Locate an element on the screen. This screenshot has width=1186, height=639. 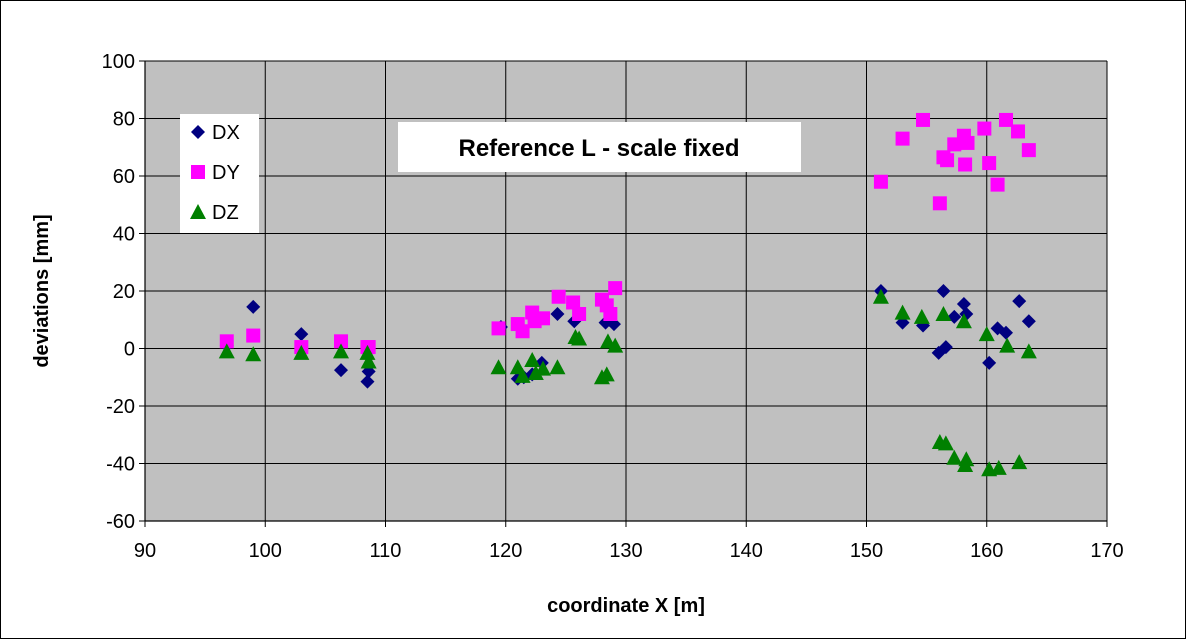
x-axis-title: coordinate X [m] is located at coordinates (626, 606).